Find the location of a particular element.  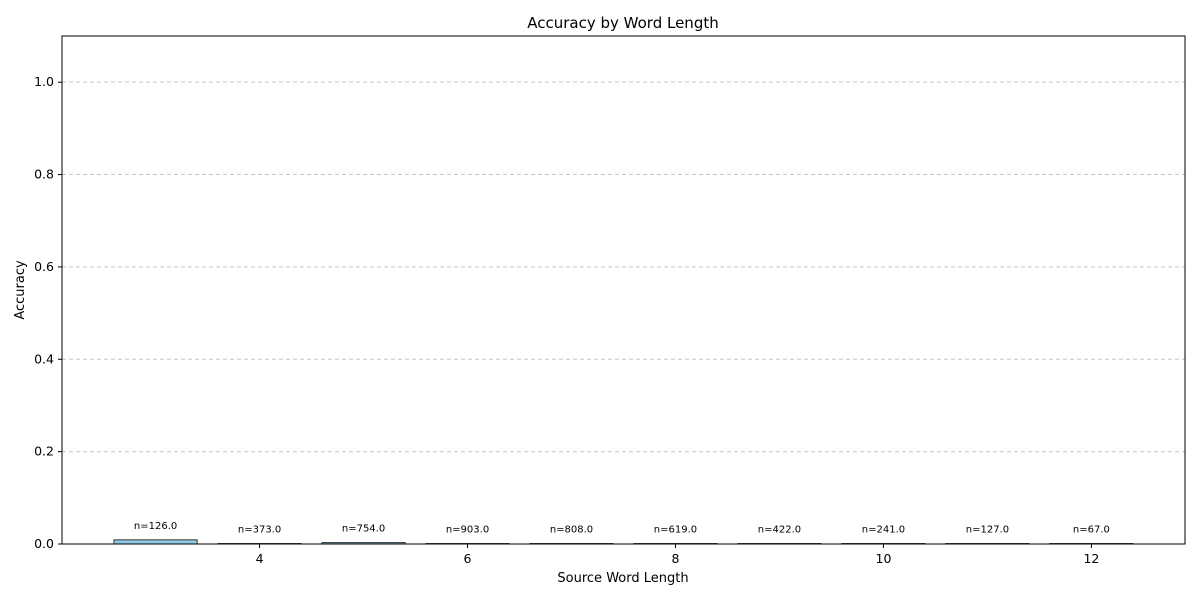

y-axis-ticks: 0.0 0.2 0.4 0.6 0.8 1.0 is located at coordinates (48, 312).